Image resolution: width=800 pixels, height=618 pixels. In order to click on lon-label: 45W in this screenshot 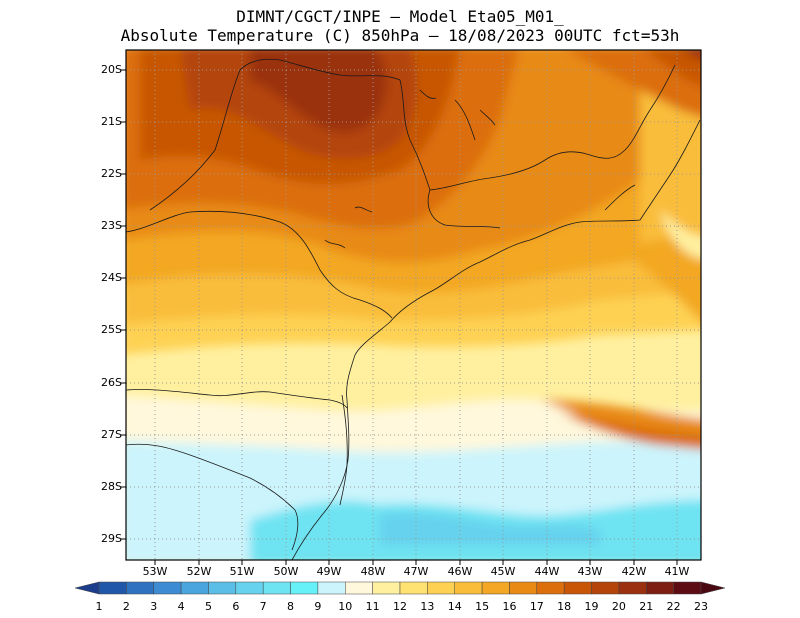, I will do `click(503, 571)`.